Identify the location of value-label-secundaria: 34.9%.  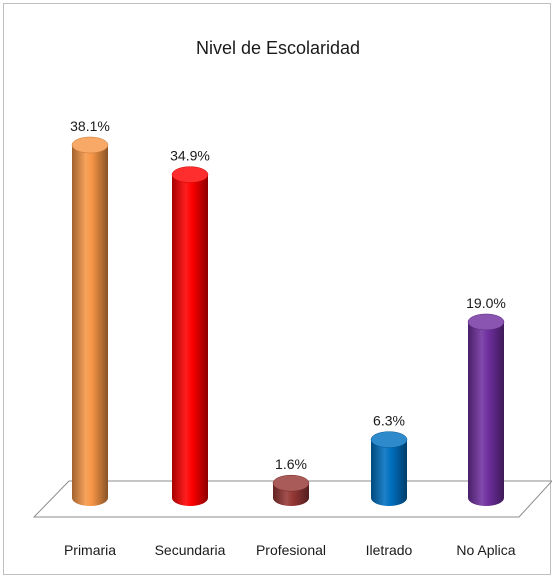
(190, 156).